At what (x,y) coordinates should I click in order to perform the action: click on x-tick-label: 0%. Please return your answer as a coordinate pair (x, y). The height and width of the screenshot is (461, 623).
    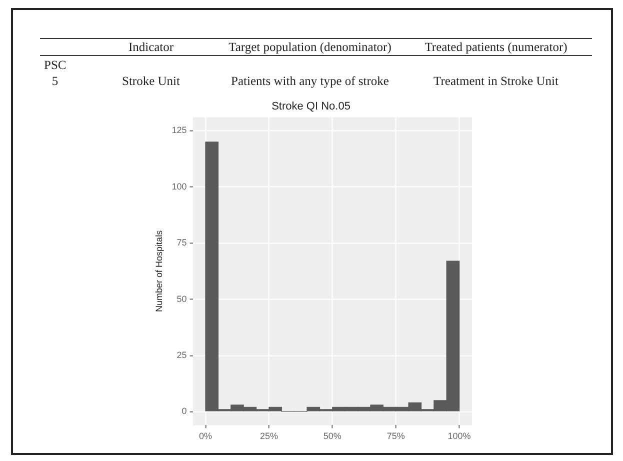
    Looking at the image, I should click on (205, 436).